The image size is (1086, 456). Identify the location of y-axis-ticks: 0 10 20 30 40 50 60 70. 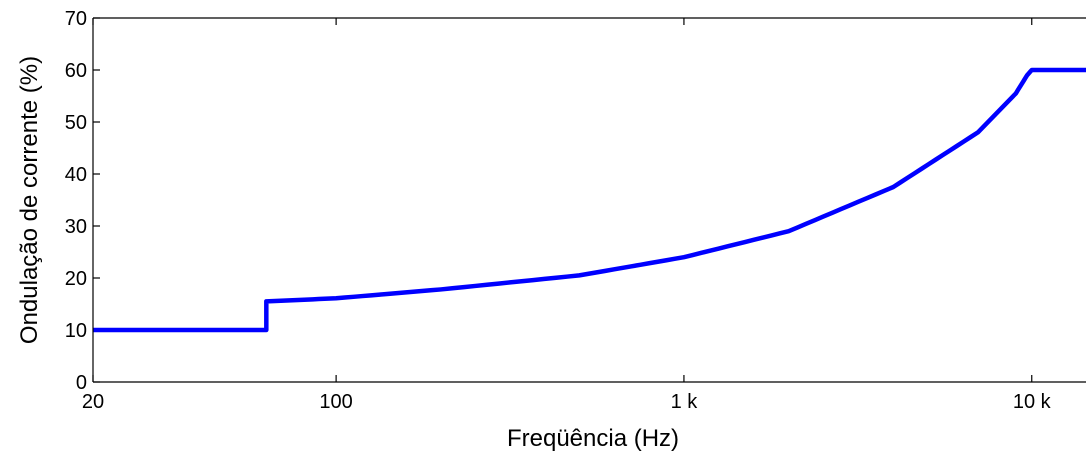
(82, 201).